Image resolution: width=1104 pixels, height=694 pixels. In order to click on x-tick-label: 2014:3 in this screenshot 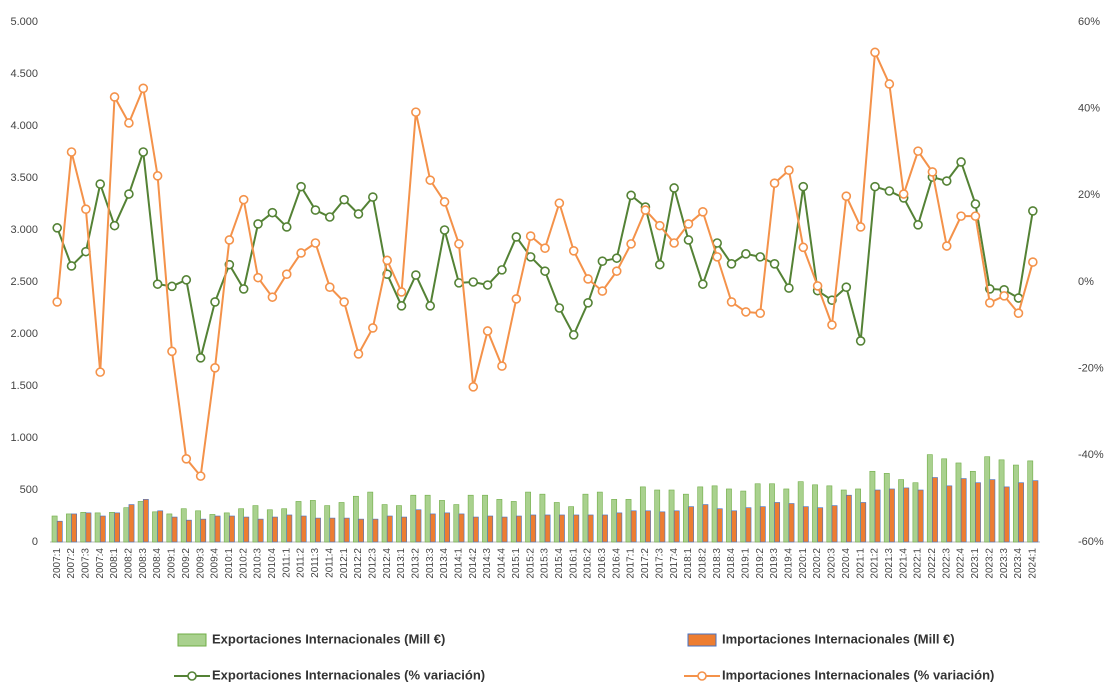, I will do `click(487, 563)`.